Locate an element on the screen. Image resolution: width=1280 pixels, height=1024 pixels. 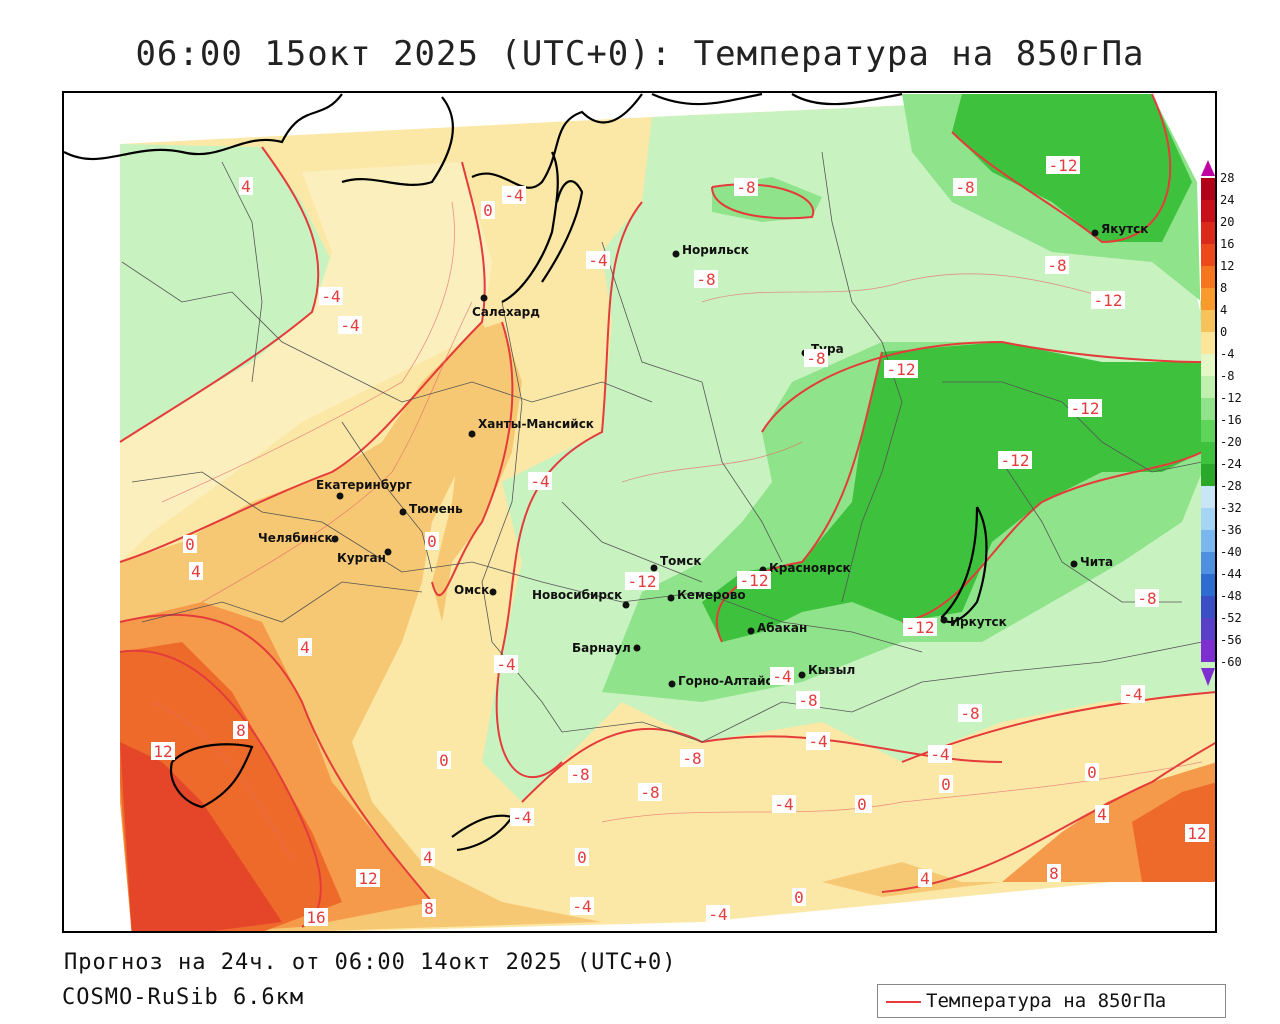
city-omsk: Омск is located at coordinates (475, 590).